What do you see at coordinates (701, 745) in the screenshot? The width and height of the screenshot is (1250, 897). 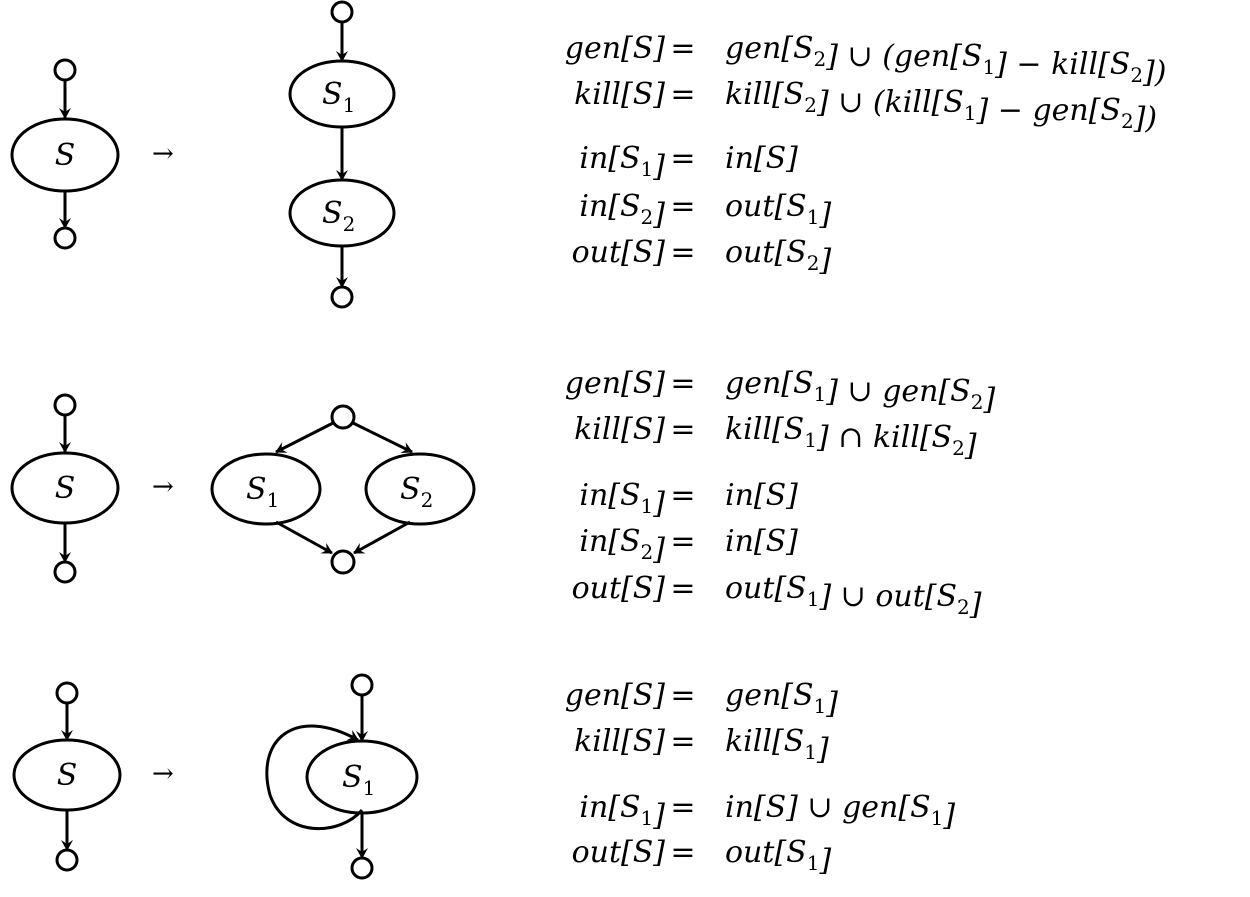 I see `equation-line: kill[S] = kill[S1]` at bounding box center [701, 745].